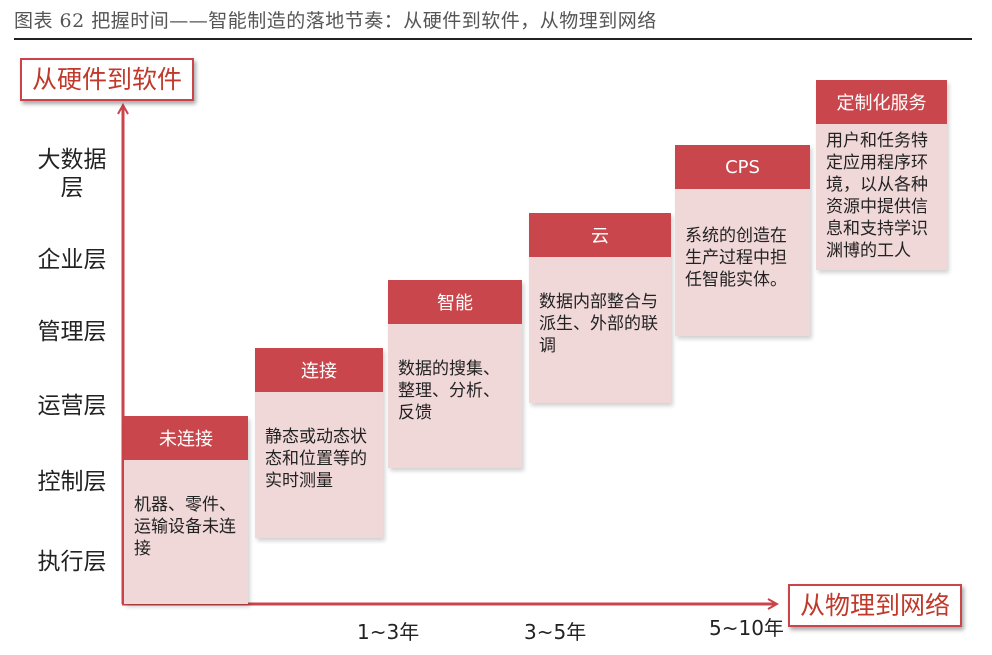  What do you see at coordinates (186, 438) in the screenshot?
I see `stage-header: 未连接` at bounding box center [186, 438].